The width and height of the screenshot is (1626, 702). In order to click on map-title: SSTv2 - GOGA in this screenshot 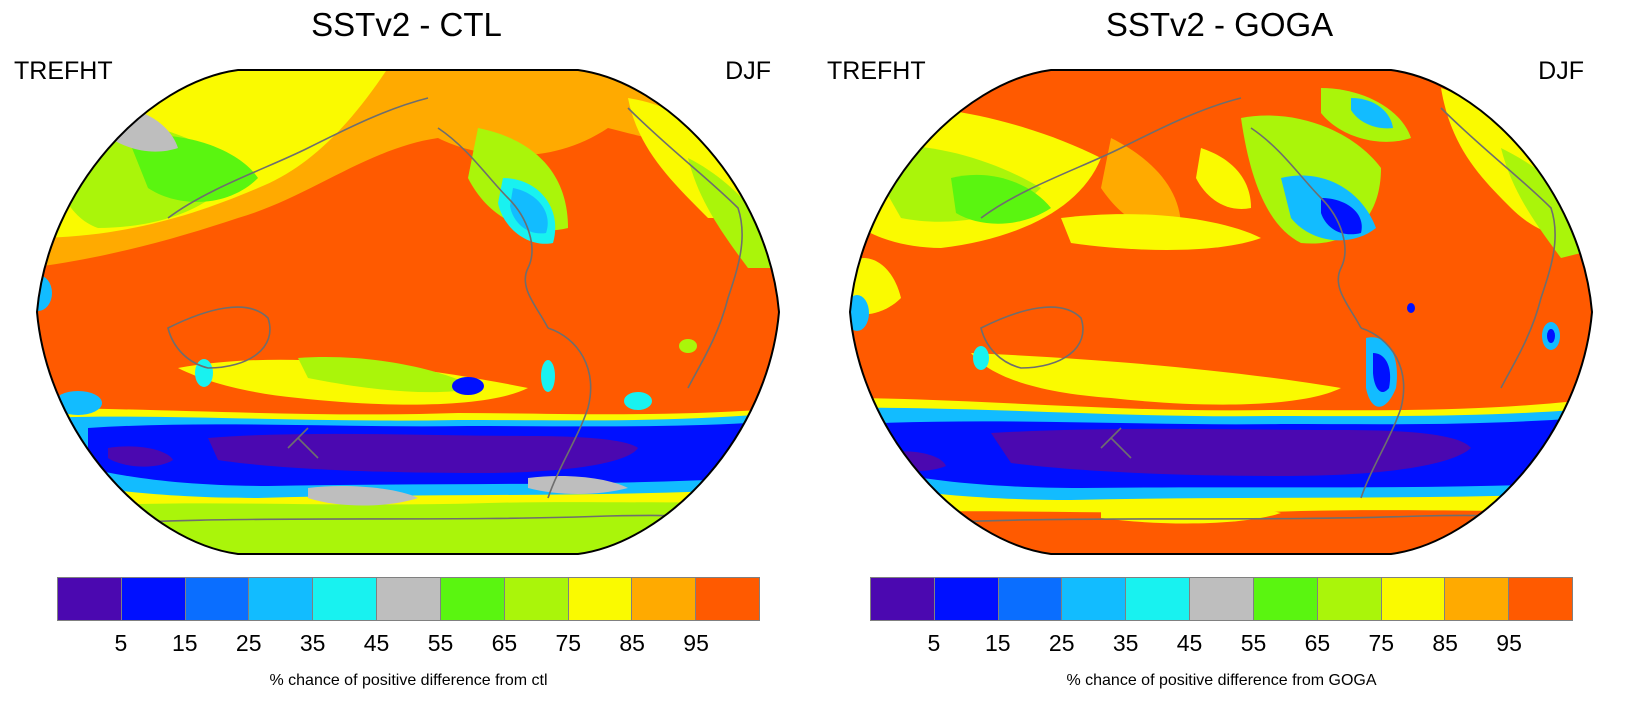, I will do `click(1219, 24)`.